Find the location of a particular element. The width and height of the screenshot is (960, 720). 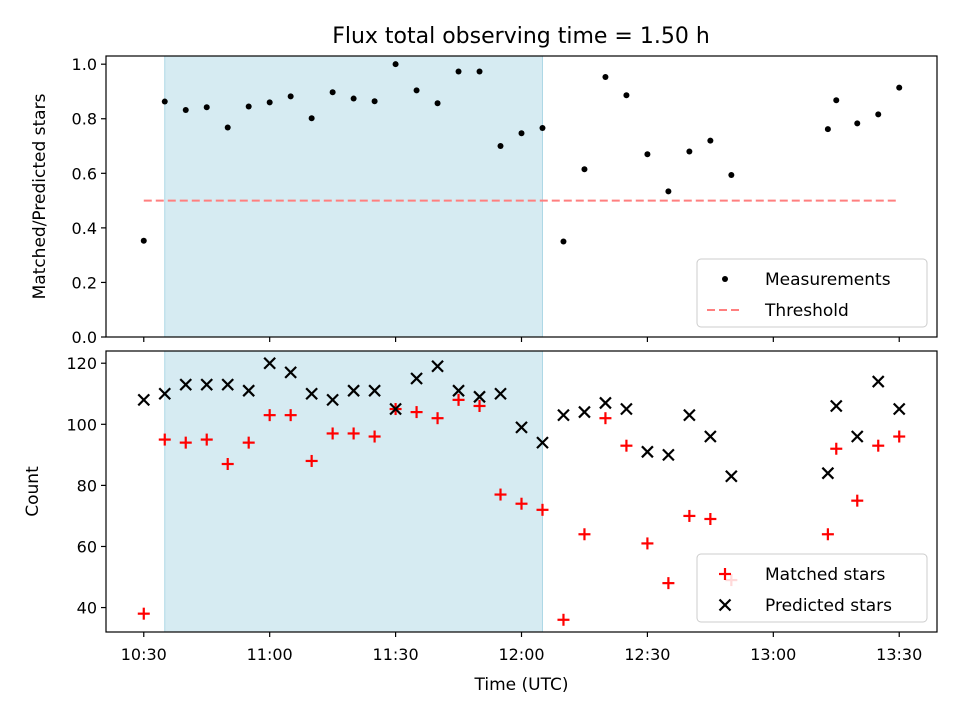

legend-box is located at coordinates (812, 293).